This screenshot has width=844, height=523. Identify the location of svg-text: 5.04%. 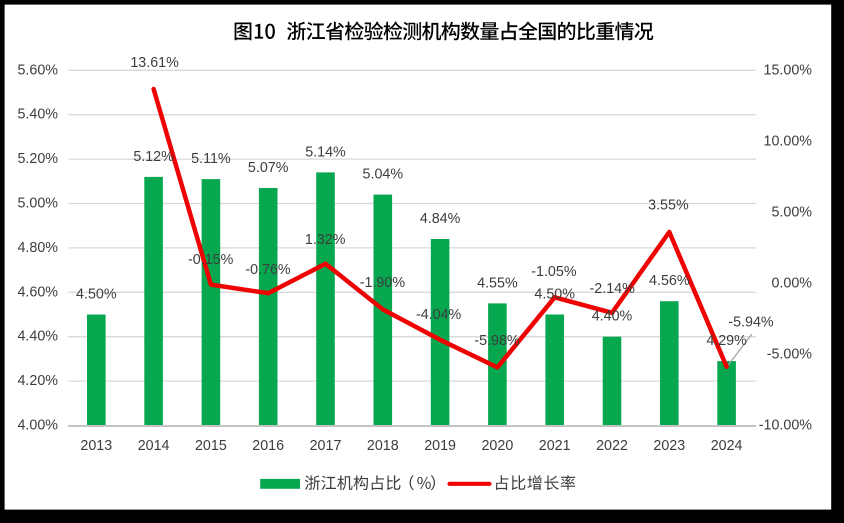
(383, 175).